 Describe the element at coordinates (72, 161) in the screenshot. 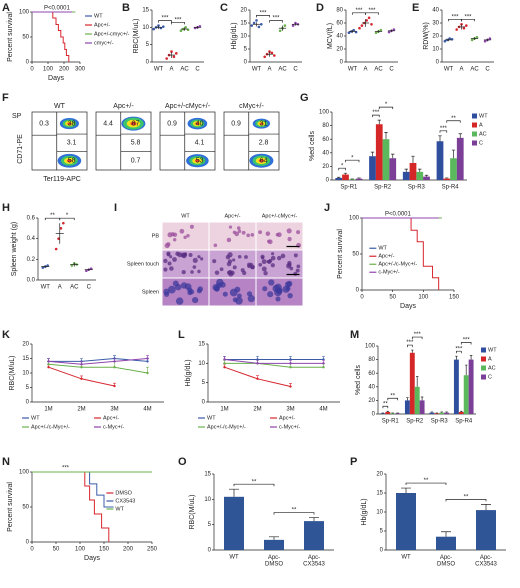

I see `gate-value: 58` at that location.